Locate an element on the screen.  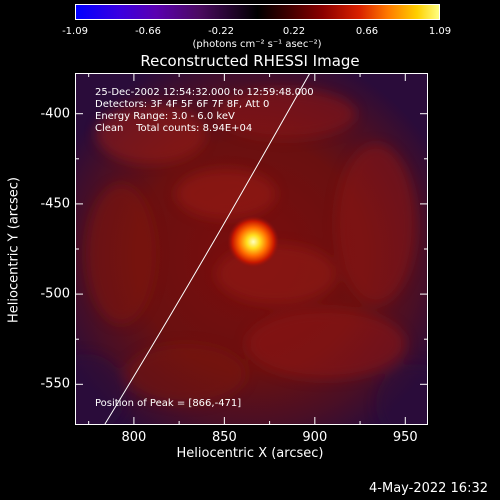
y-tick-label: -500 is located at coordinates (55, 294).